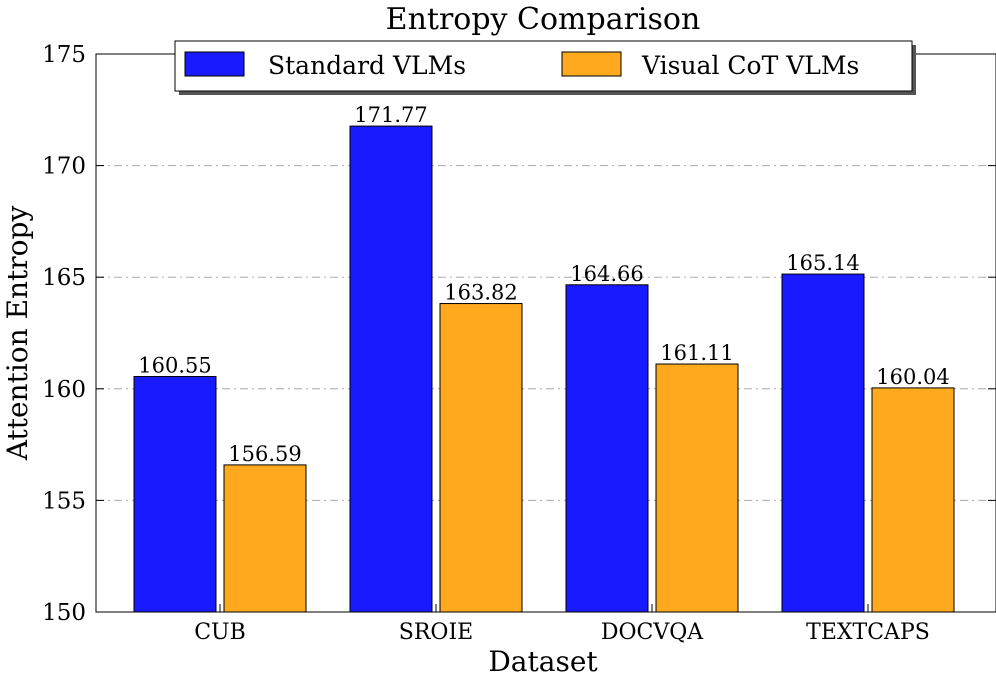 This screenshot has height=674, width=996. Describe the element at coordinates (264, 454) in the screenshot. I see `bar-label-visual-cot-vlms-cub: 156.59` at that location.